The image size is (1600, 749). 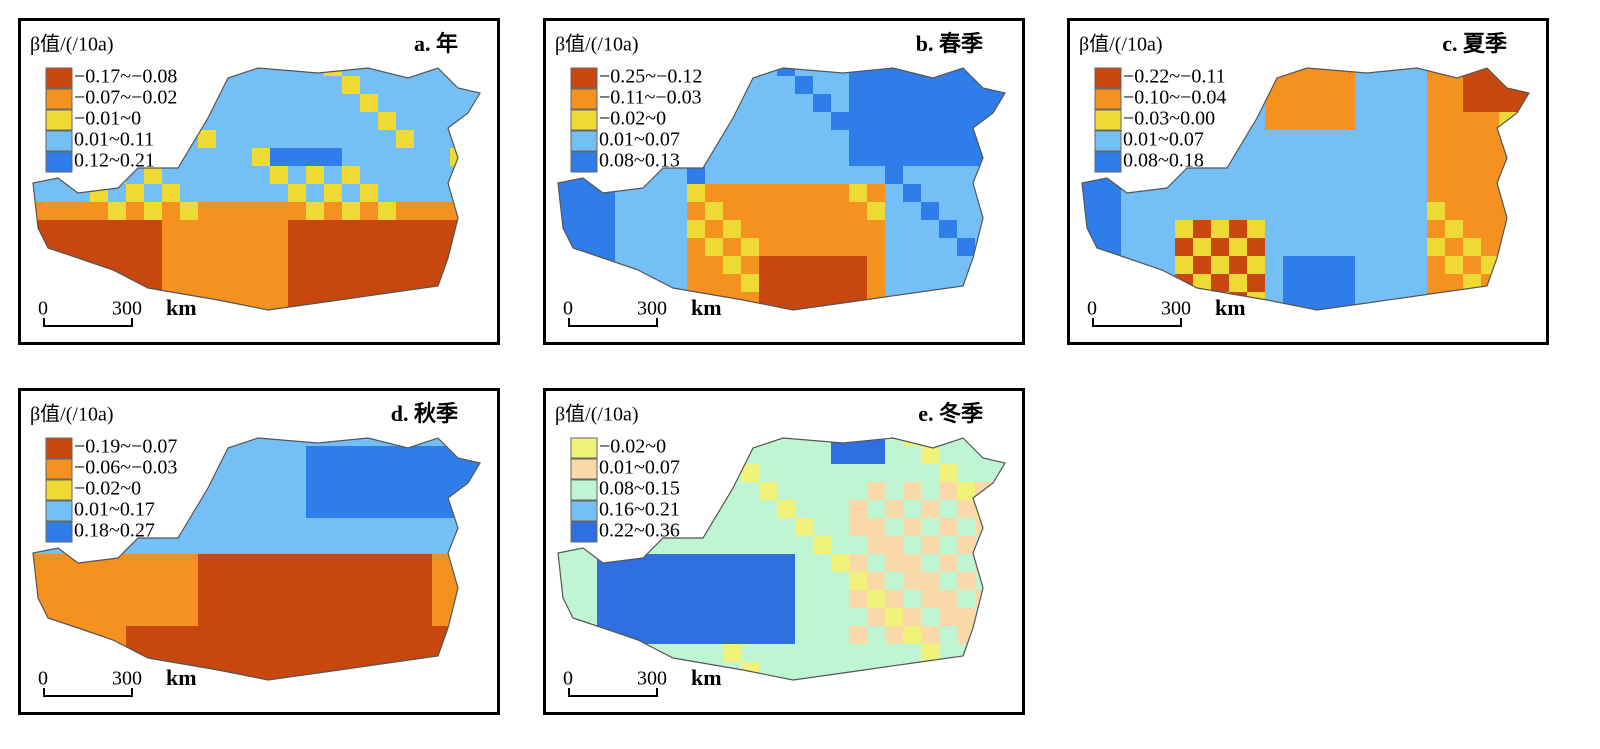 I want to click on legend-title: β值/(/10a), so click(x=597, y=44).